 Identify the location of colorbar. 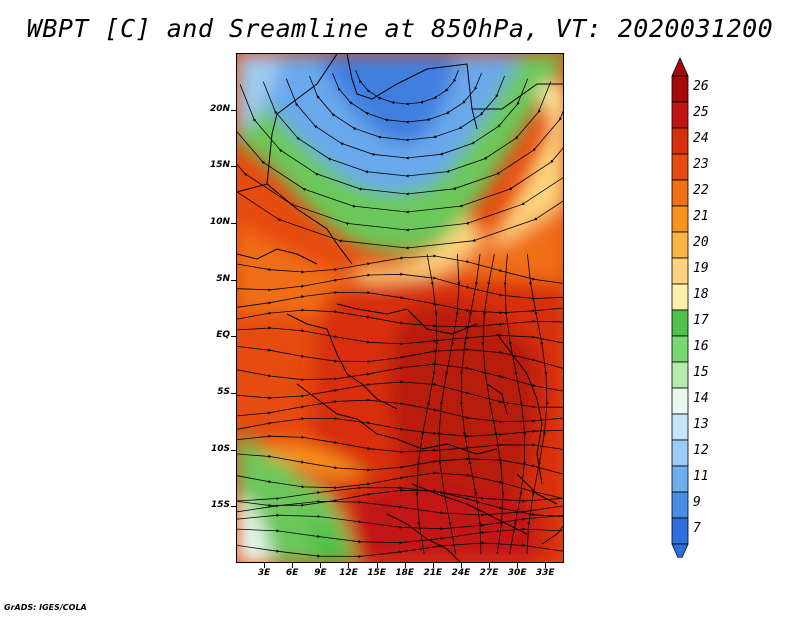
(680, 308).